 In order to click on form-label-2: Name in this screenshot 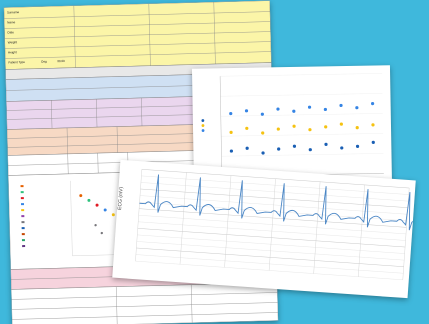, I will do `click(11, 22)`.